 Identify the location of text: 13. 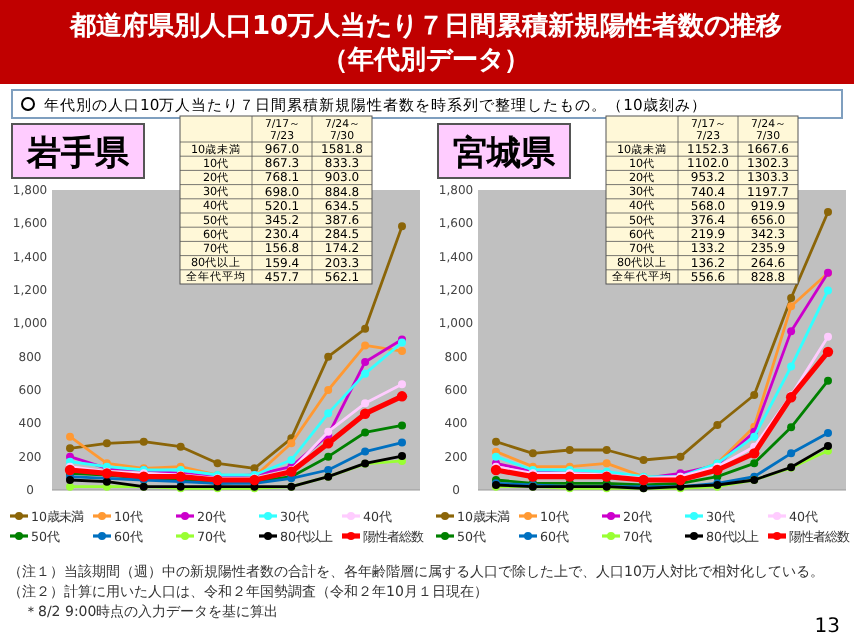
(827, 627).